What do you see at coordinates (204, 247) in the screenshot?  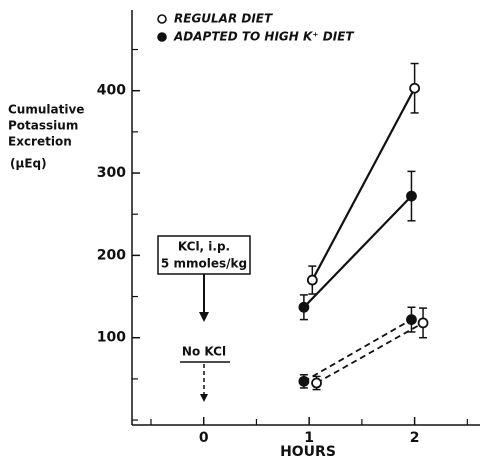 I see `kcl-label: KCl, i.p.` at bounding box center [204, 247].